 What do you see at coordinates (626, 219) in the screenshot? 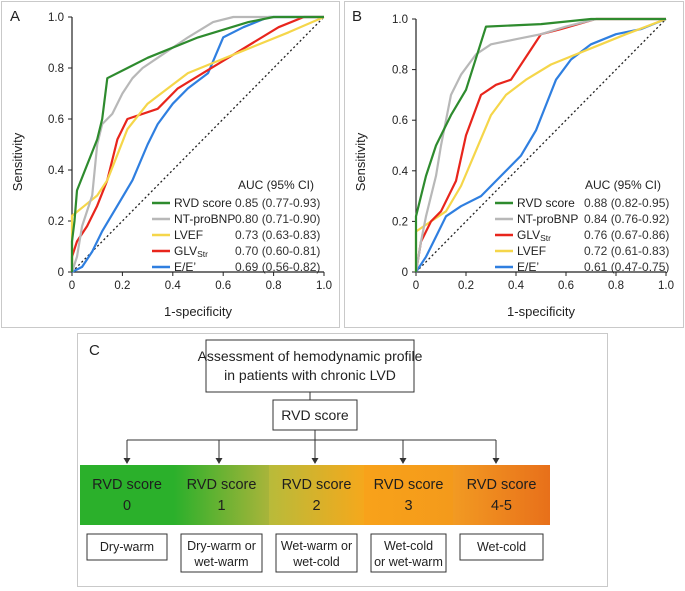
I see `legend-auc-value: 0.84 (0.76-0.92)` at bounding box center [626, 219].